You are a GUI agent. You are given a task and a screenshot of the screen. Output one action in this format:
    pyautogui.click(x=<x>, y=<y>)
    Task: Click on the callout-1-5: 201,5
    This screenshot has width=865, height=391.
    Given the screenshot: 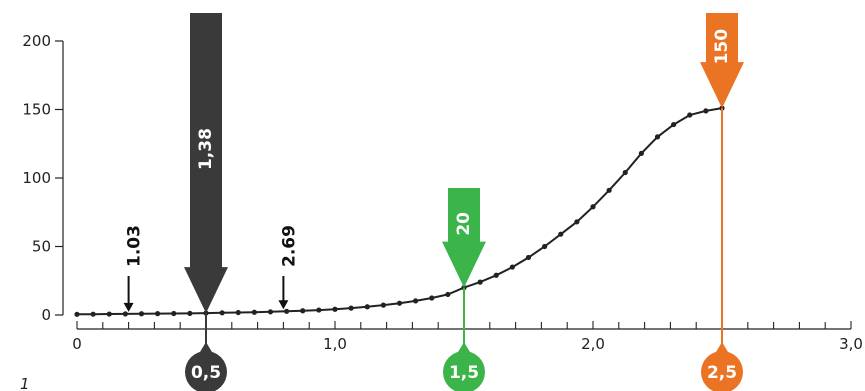 What is the action you would take?
    pyautogui.click(x=464, y=289)
    